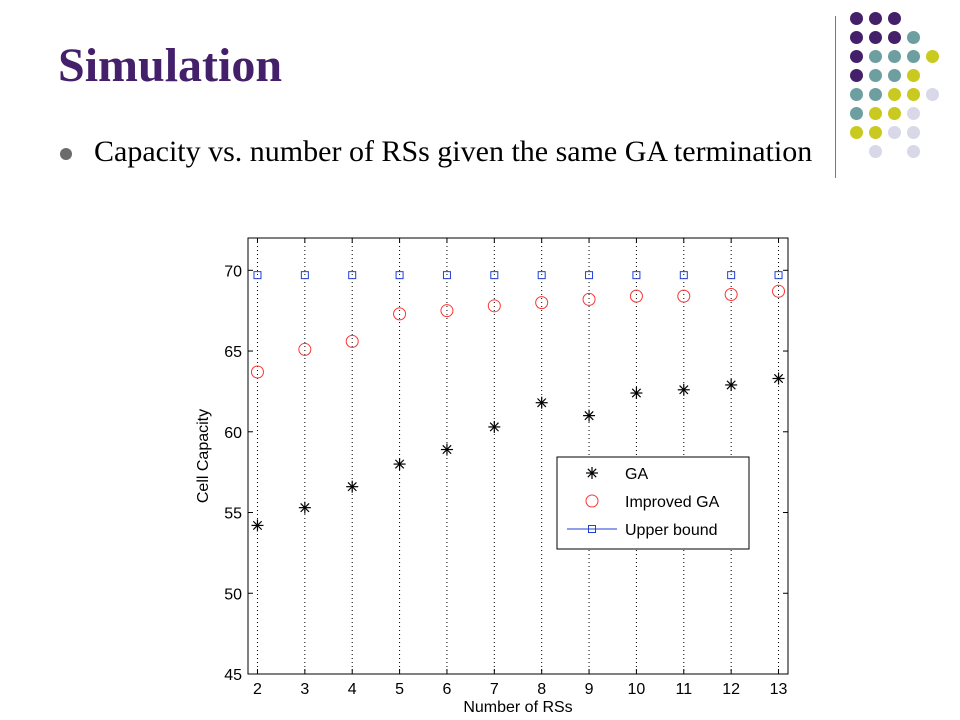  I want to click on y-tick-label: 60, so click(233, 433).